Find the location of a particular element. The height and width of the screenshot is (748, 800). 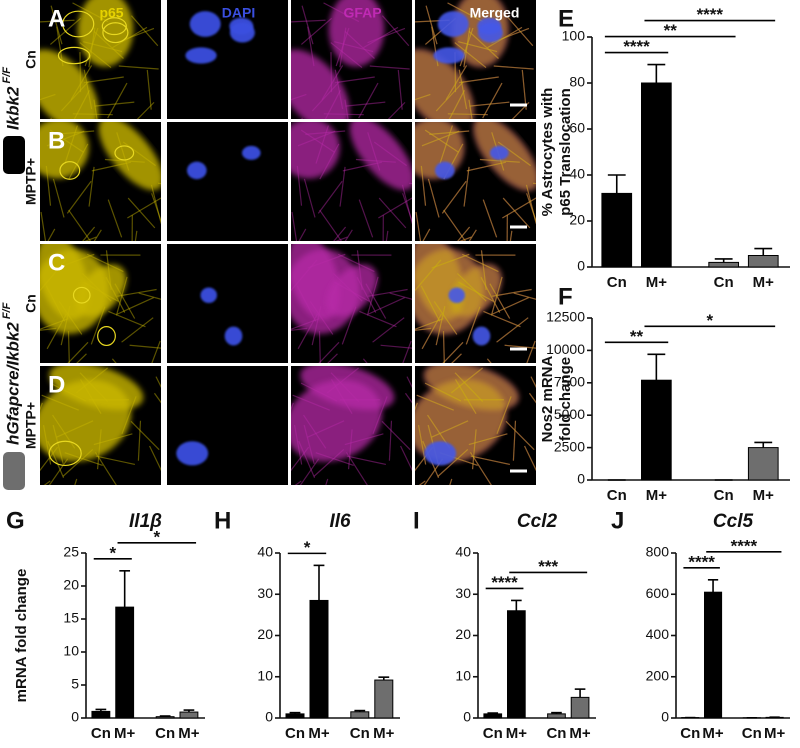

significance-label: **** is located at coordinates (710, 14).